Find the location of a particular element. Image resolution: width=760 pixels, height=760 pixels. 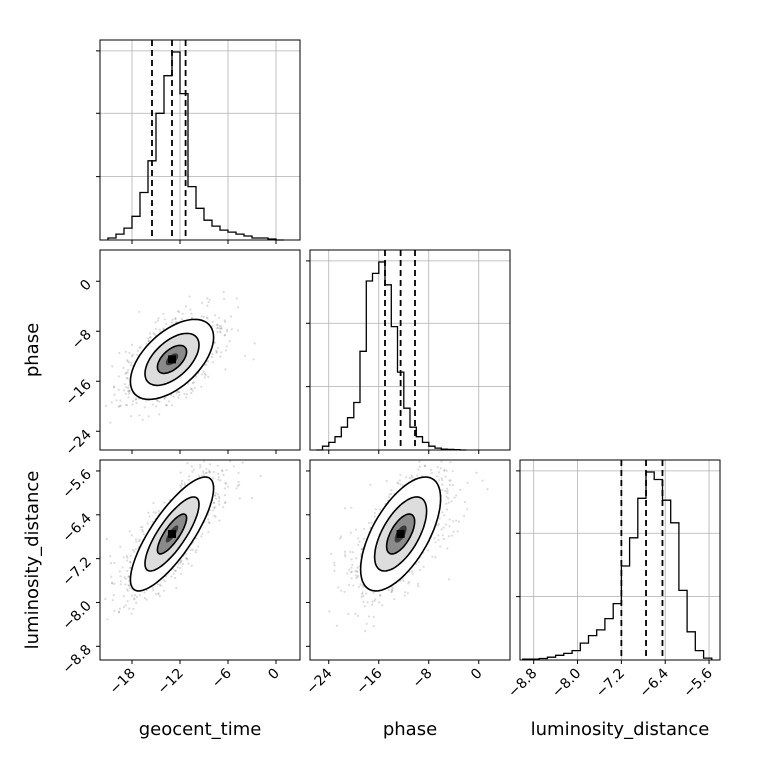

density-frame-geocent_time-luminosity_distance is located at coordinates (200, 560).